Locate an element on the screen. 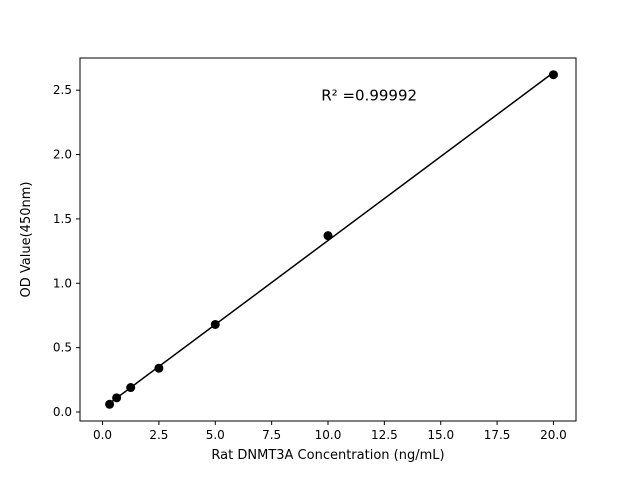 The width and height of the screenshot is (640, 484). y-tick-label: 0.0 is located at coordinates (62, 412).